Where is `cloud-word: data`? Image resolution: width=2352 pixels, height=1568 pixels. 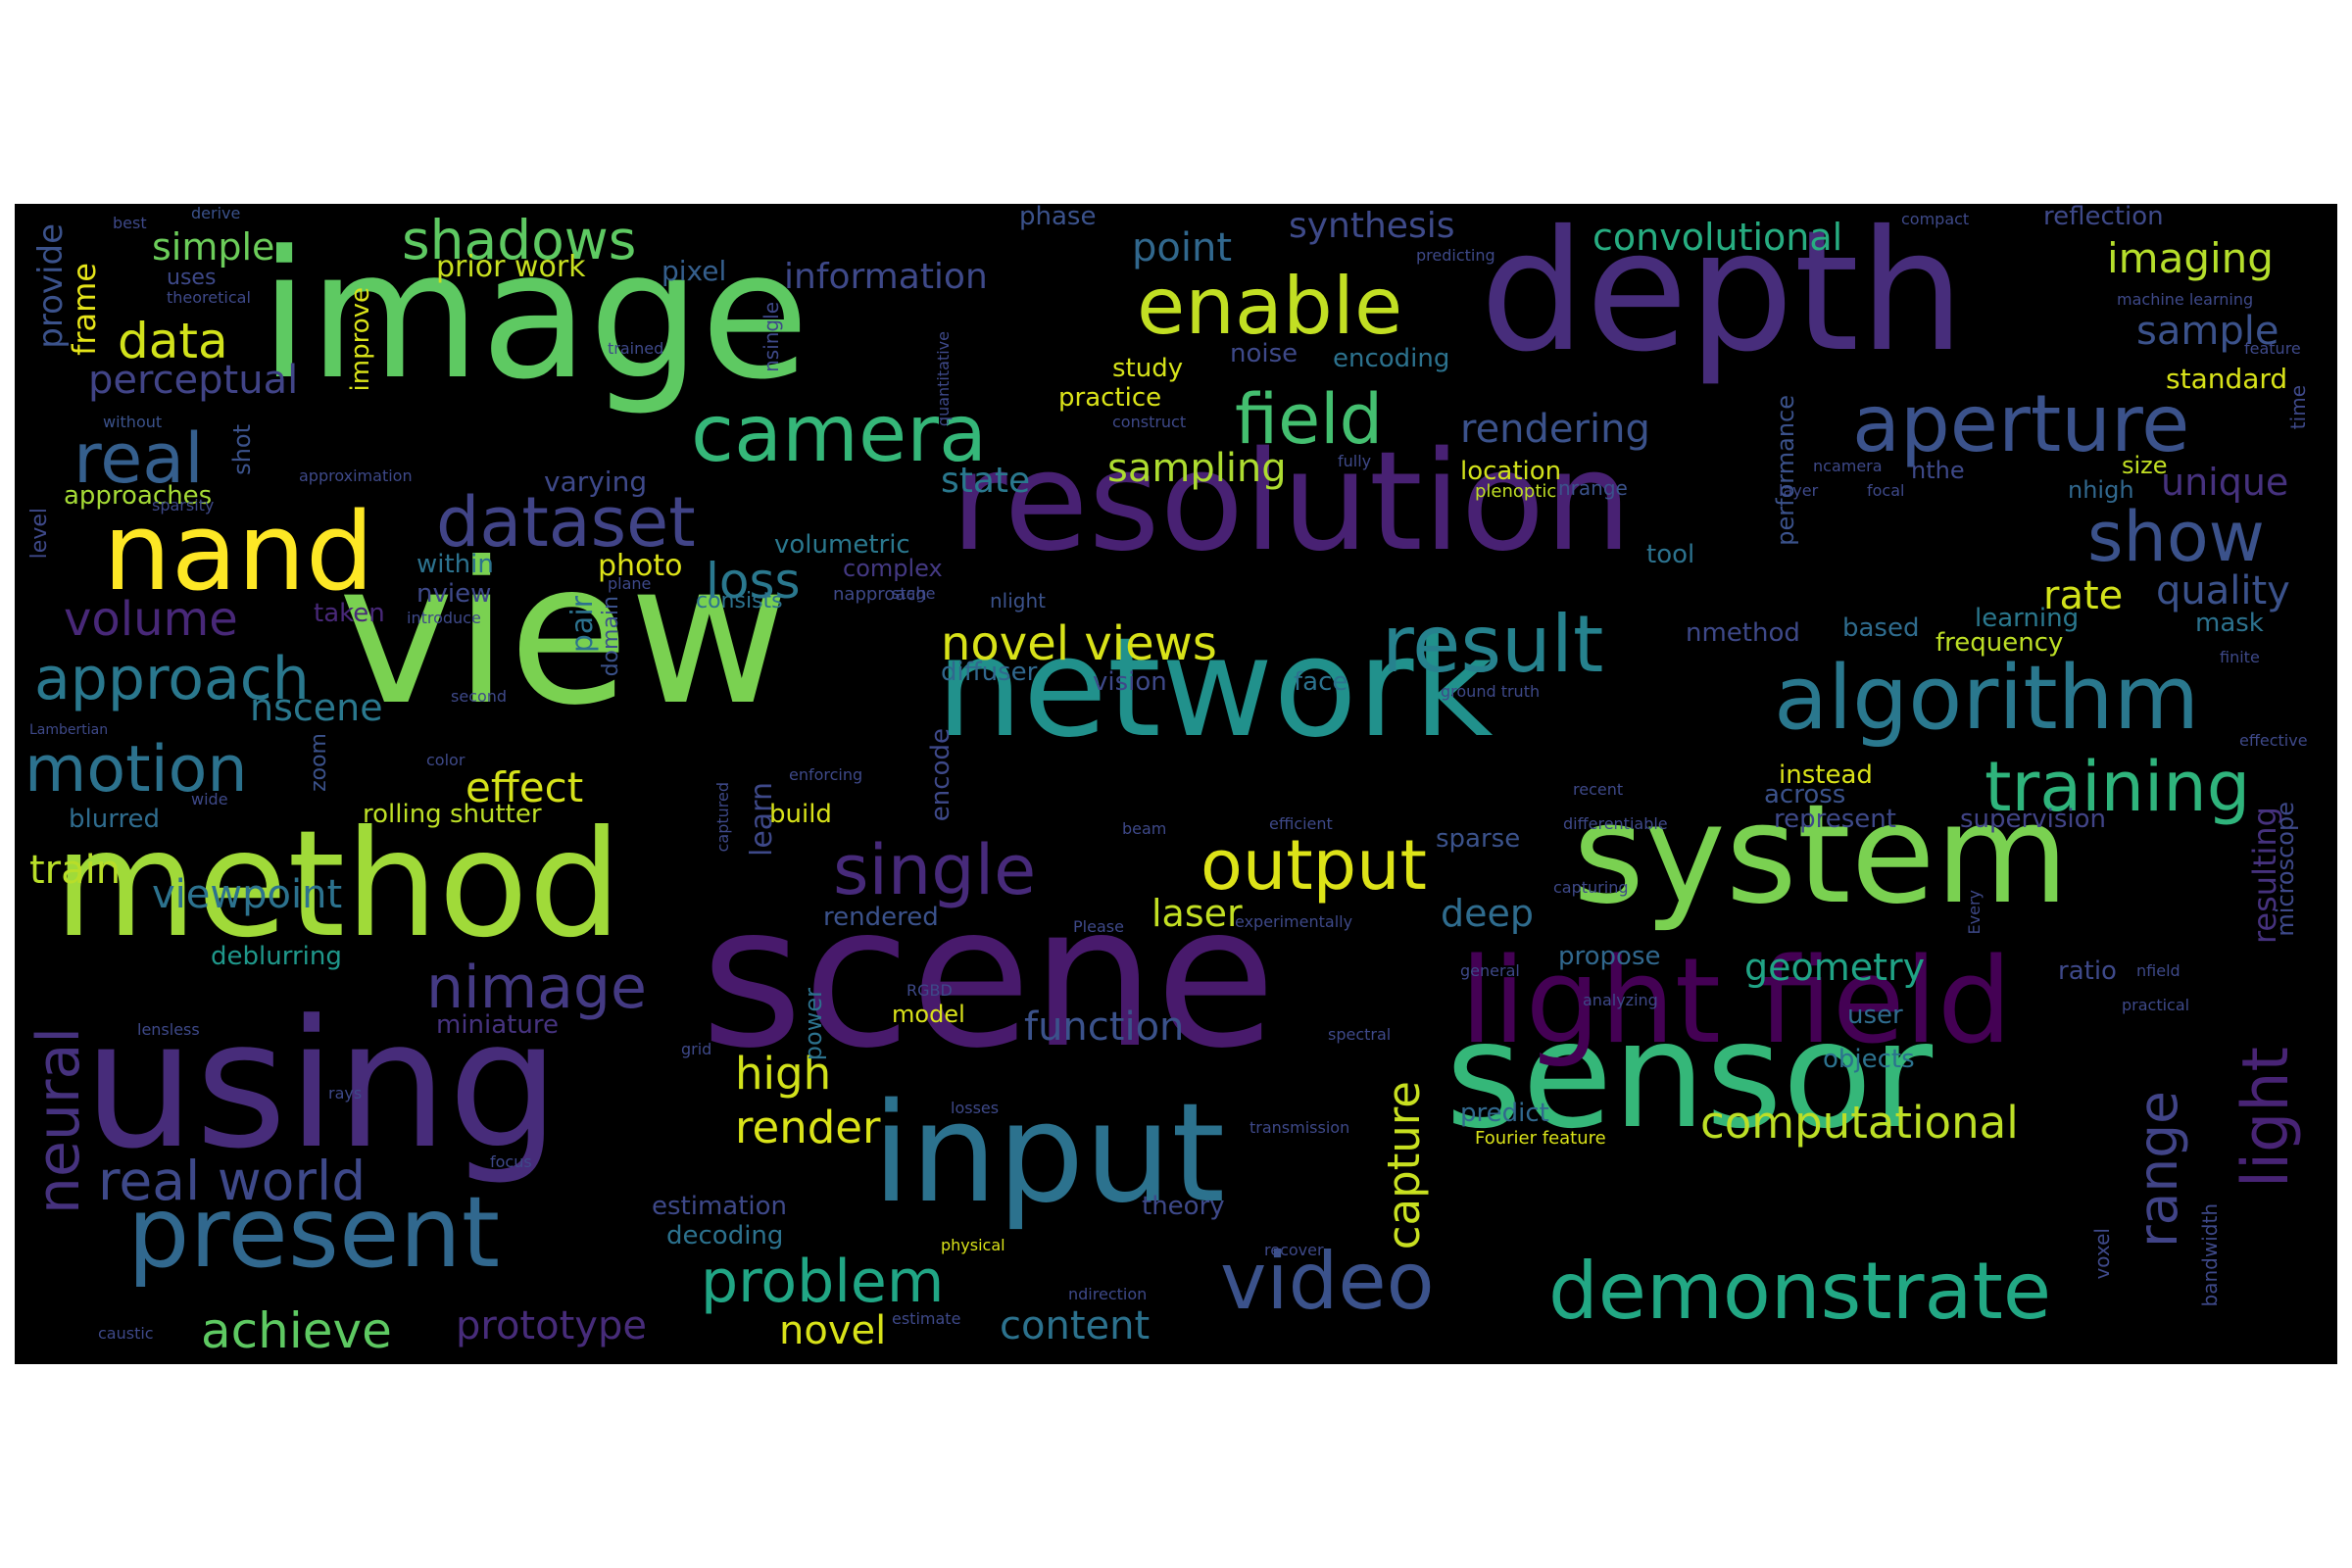
cloud-word: data is located at coordinates (173, 341).